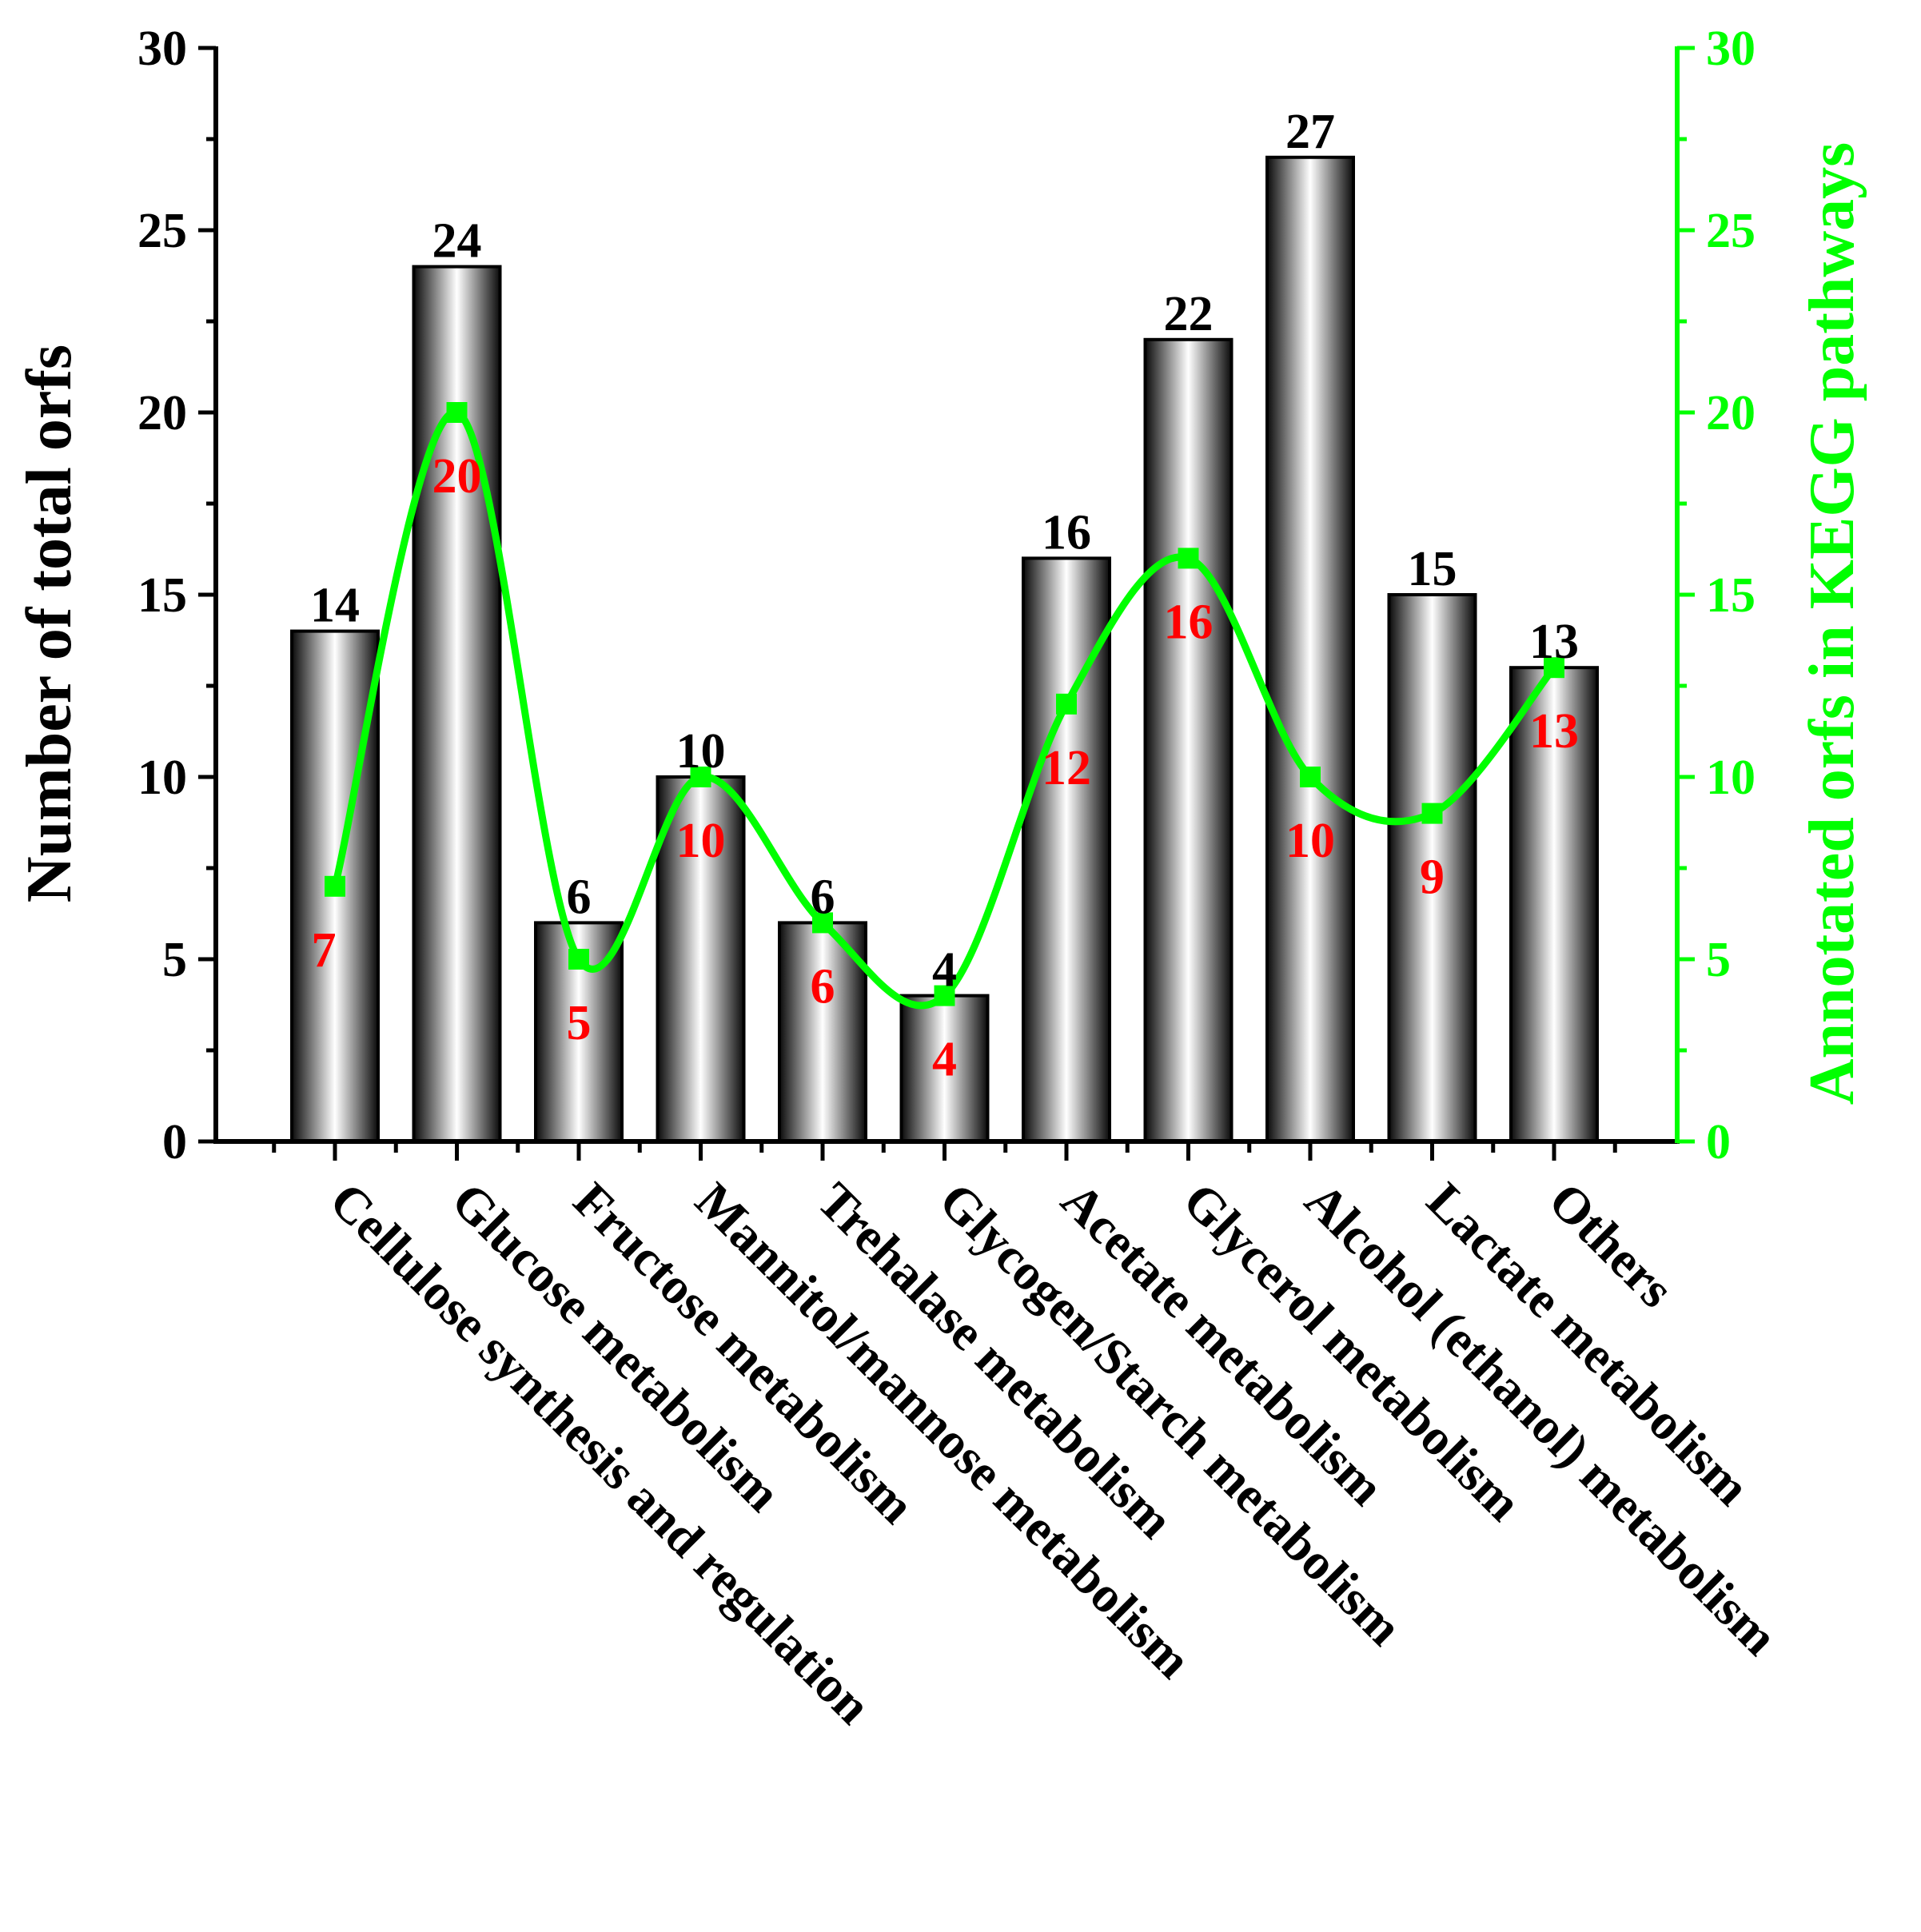 This screenshot has height=1932, width=1921. I want to click on bar-value-label: 15, so click(1432, 569).